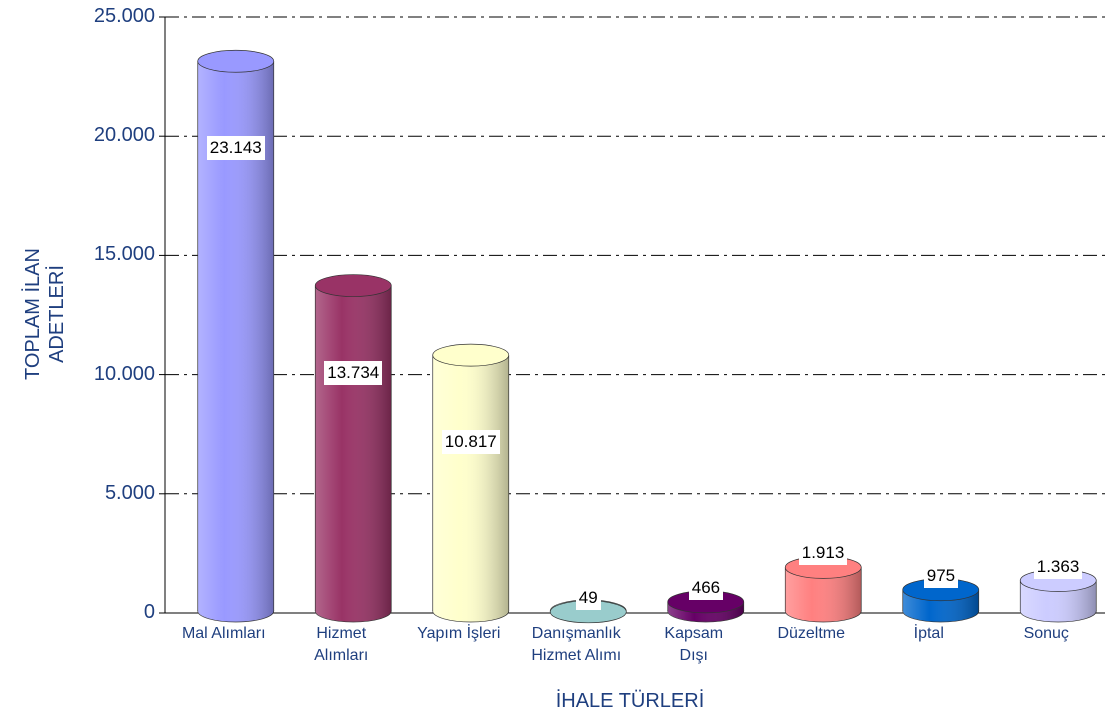 Image resolution: width=1106 pixels, height=724 pixels. I want to click on data-label: 10.817, so click(470, 442).